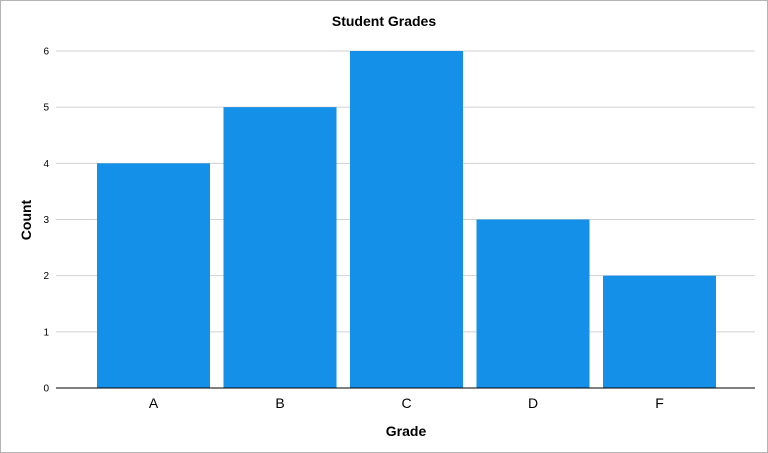  Describe the element at coordinates (26, 219) in the screenshot. I see `y-axis-label: Count` at that location.